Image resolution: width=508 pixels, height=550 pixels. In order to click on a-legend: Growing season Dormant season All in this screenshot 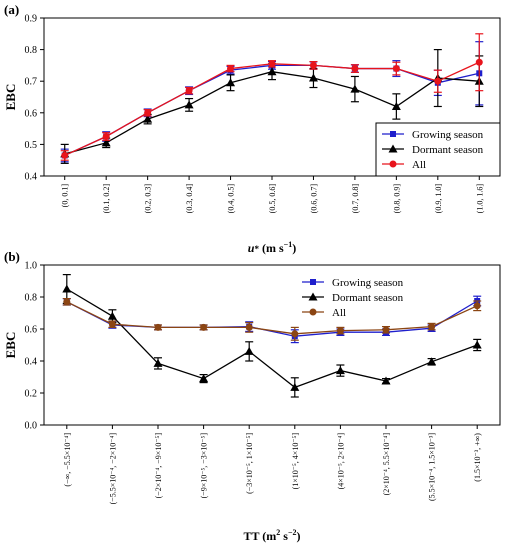, I will do `click(438, 149)`.